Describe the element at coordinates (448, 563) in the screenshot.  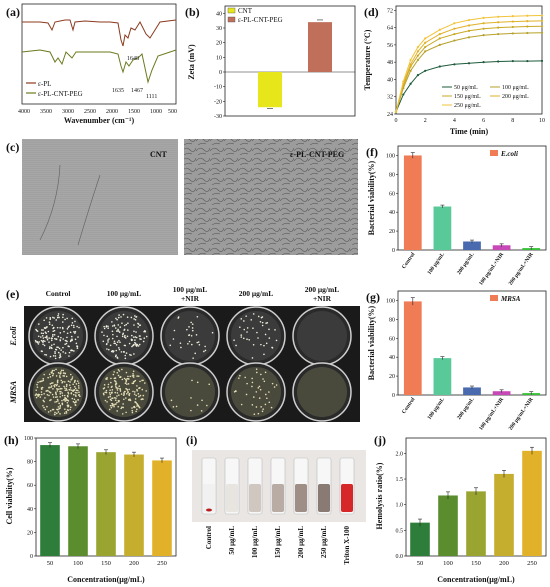
I see `x-tick-label: 100` at that location.